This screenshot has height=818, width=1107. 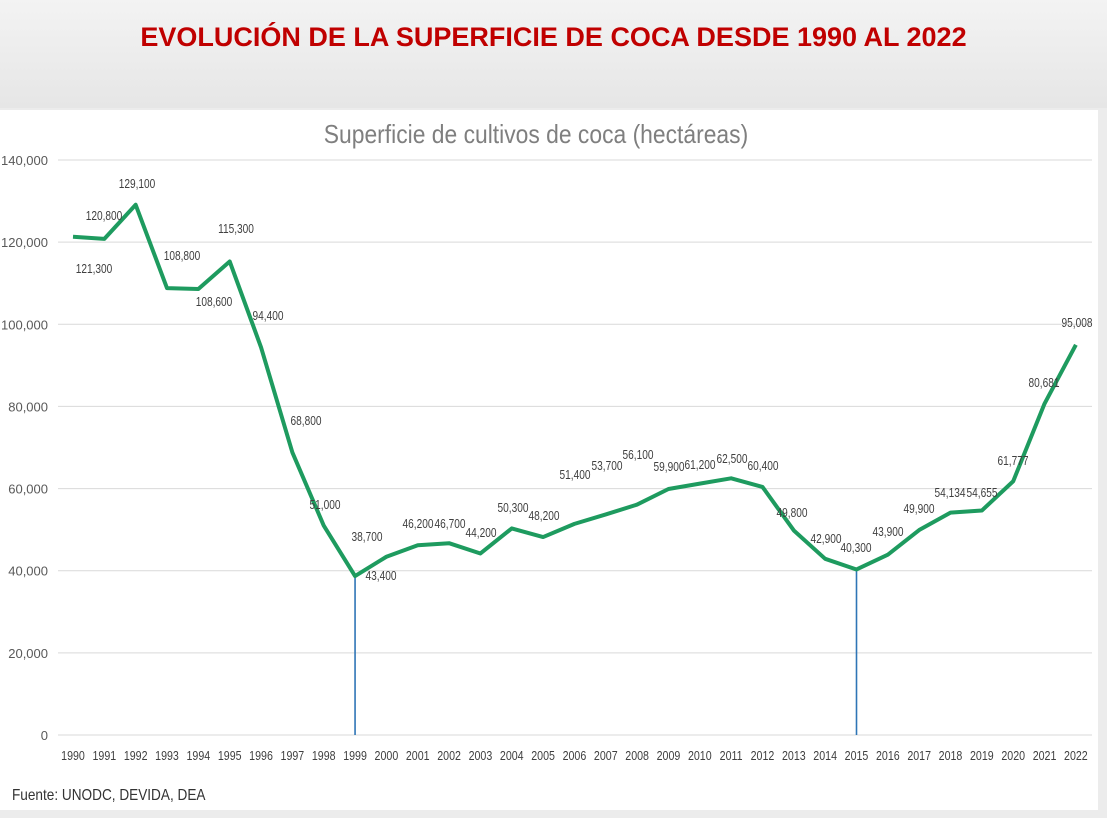 I want to click on x-tick-label: 2002, so click(x=449, y=755).